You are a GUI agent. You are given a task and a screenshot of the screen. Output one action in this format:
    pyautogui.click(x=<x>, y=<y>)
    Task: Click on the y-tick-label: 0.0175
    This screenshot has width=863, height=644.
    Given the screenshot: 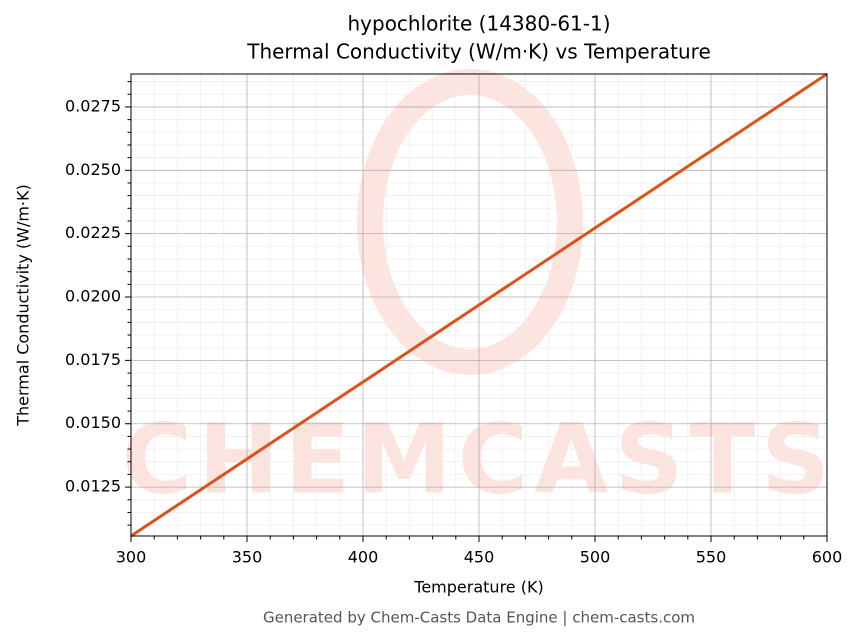 What is the action you would take?
    pyautogui.click(x=93, y=359)
    